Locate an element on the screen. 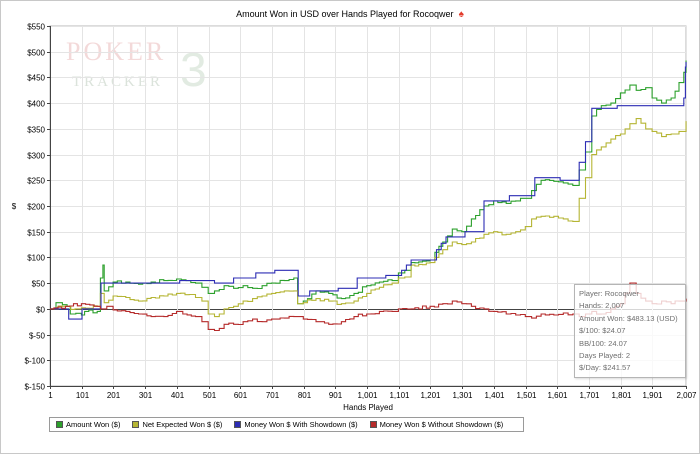 The image size is (700, 454). y-tick-label: $100 is located at coordinates (36, 258).